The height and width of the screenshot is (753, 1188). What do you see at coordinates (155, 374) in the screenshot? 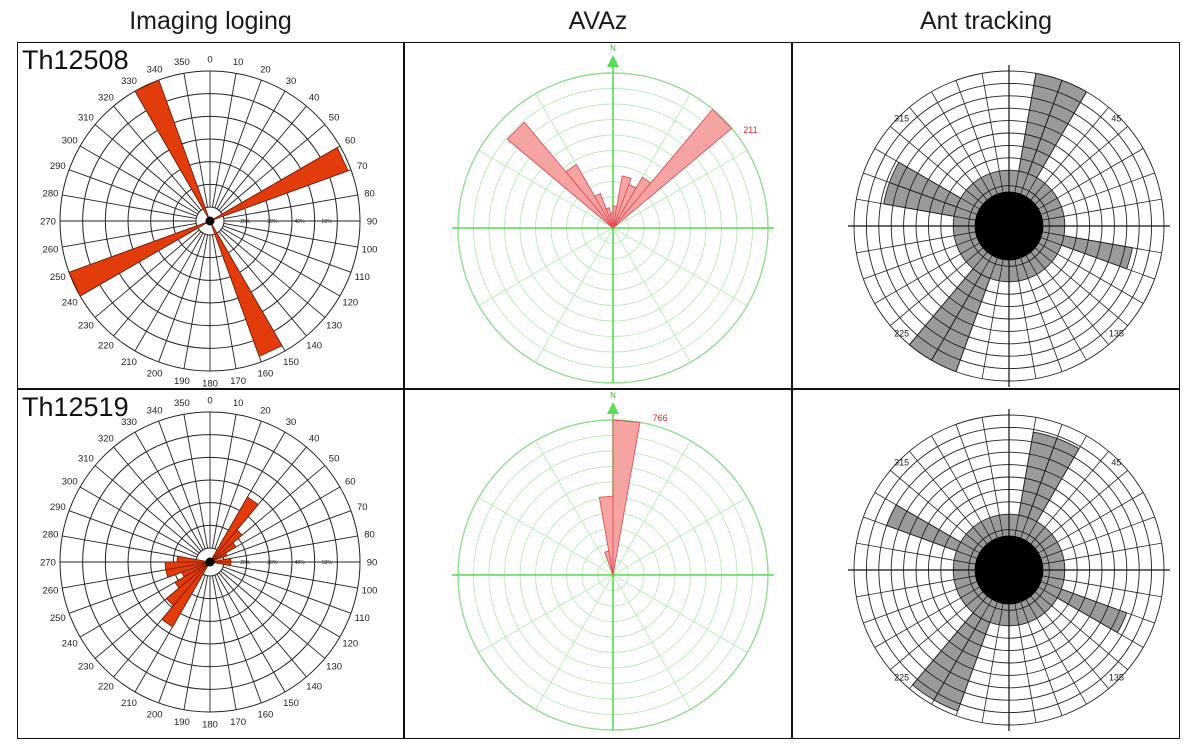
I see `angle-label: 200` at bounding box center [155, 374].